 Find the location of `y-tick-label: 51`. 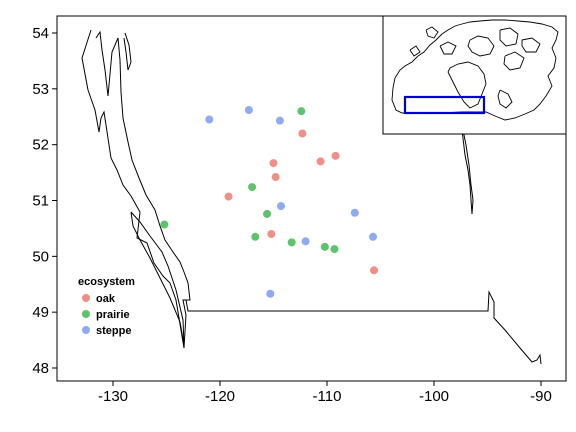

y-tick-label: 51 is located at coordinates (40, 201).